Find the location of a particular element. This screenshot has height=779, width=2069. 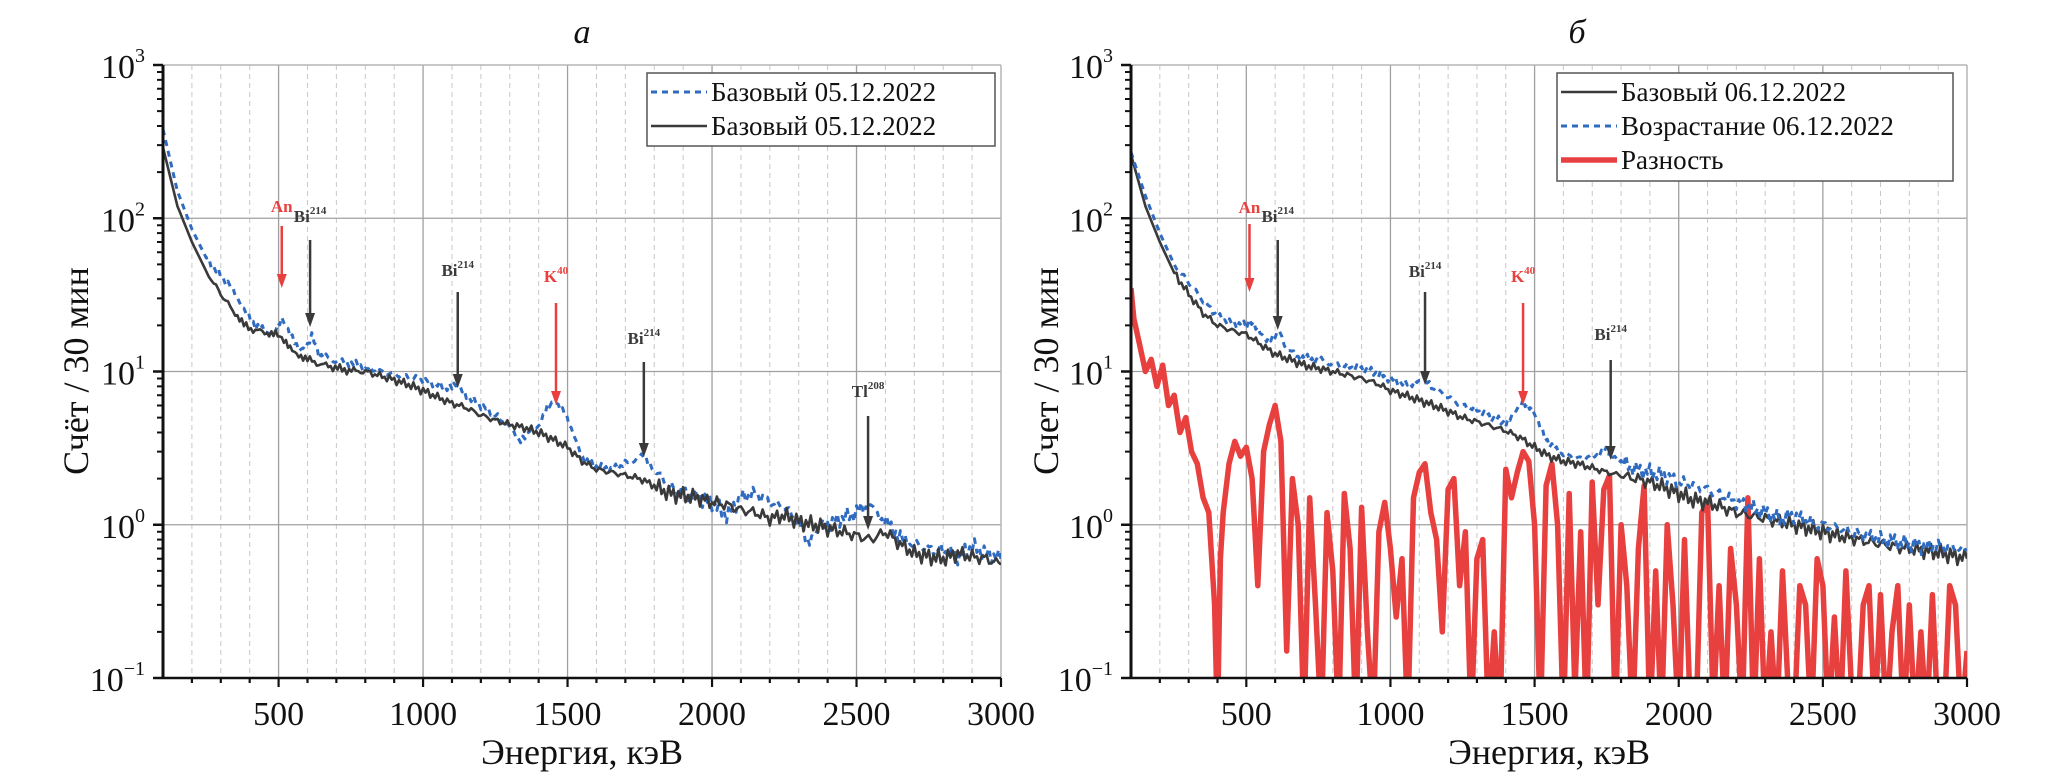

y-axis-label-a: Счёт / 30 мин is located at coordinates (76, 371).